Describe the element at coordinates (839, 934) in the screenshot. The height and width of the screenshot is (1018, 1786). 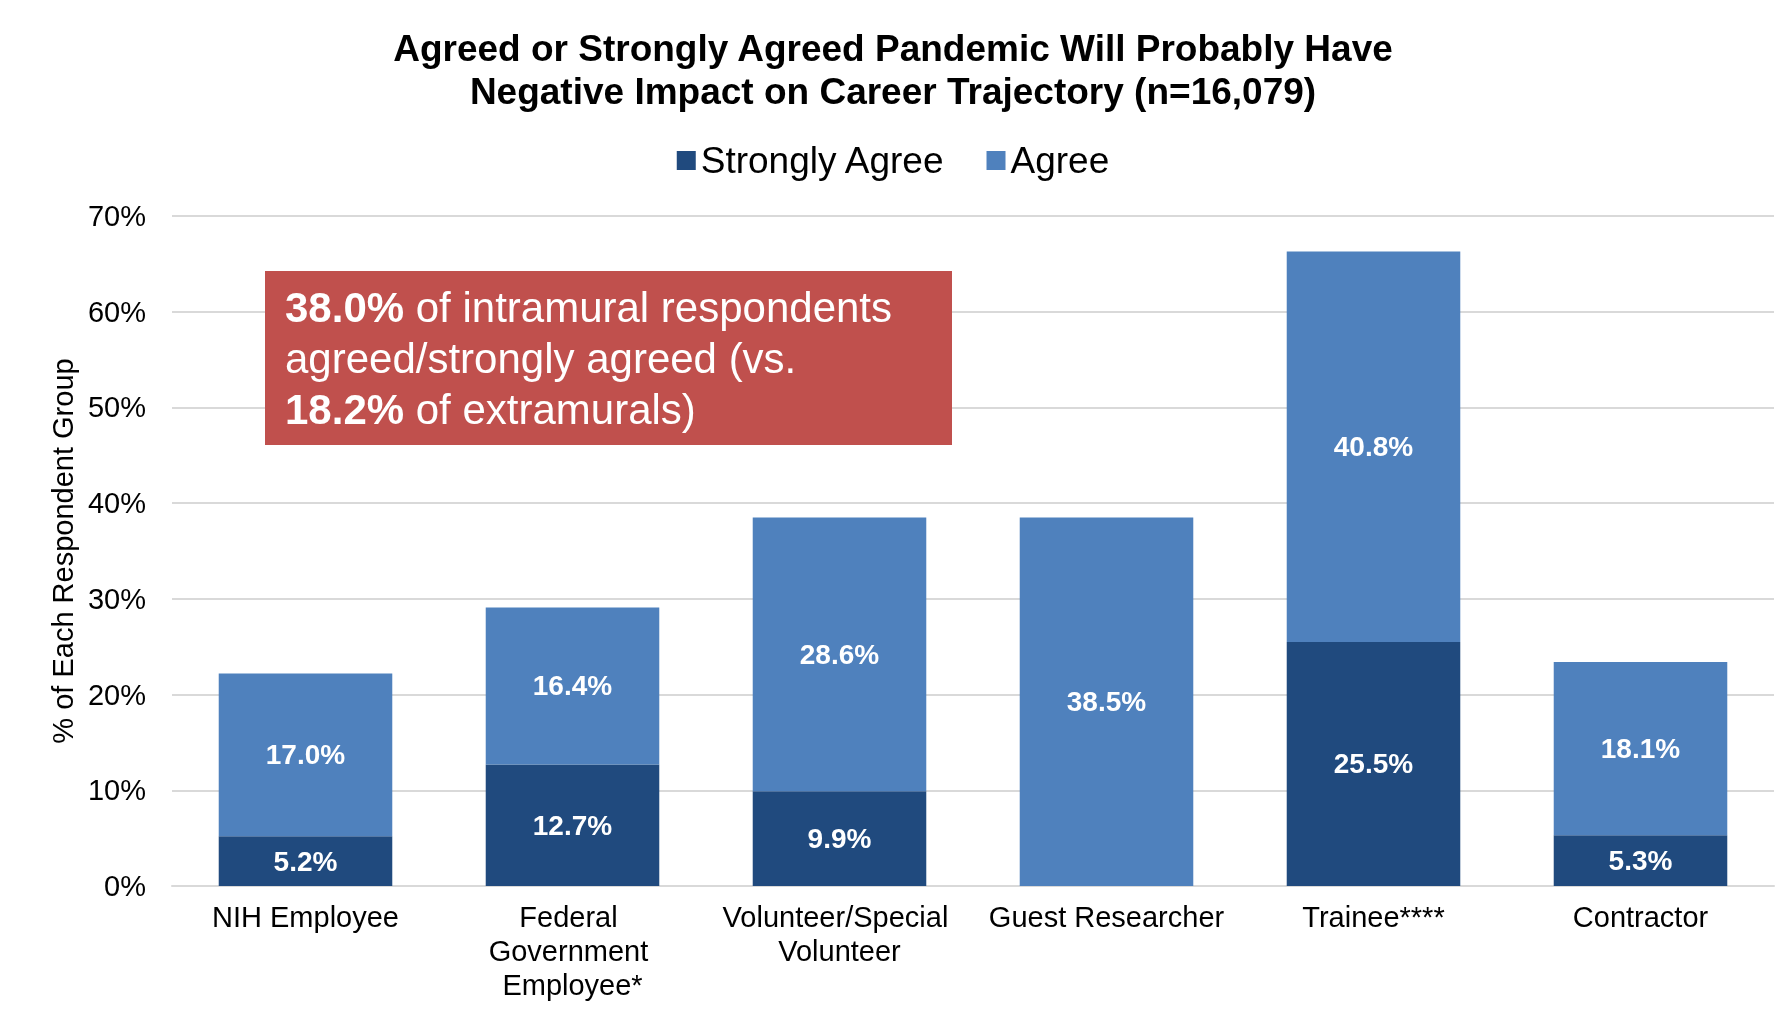
I see `x-tick-label: Volunteer/Special Volunteer` at that location.